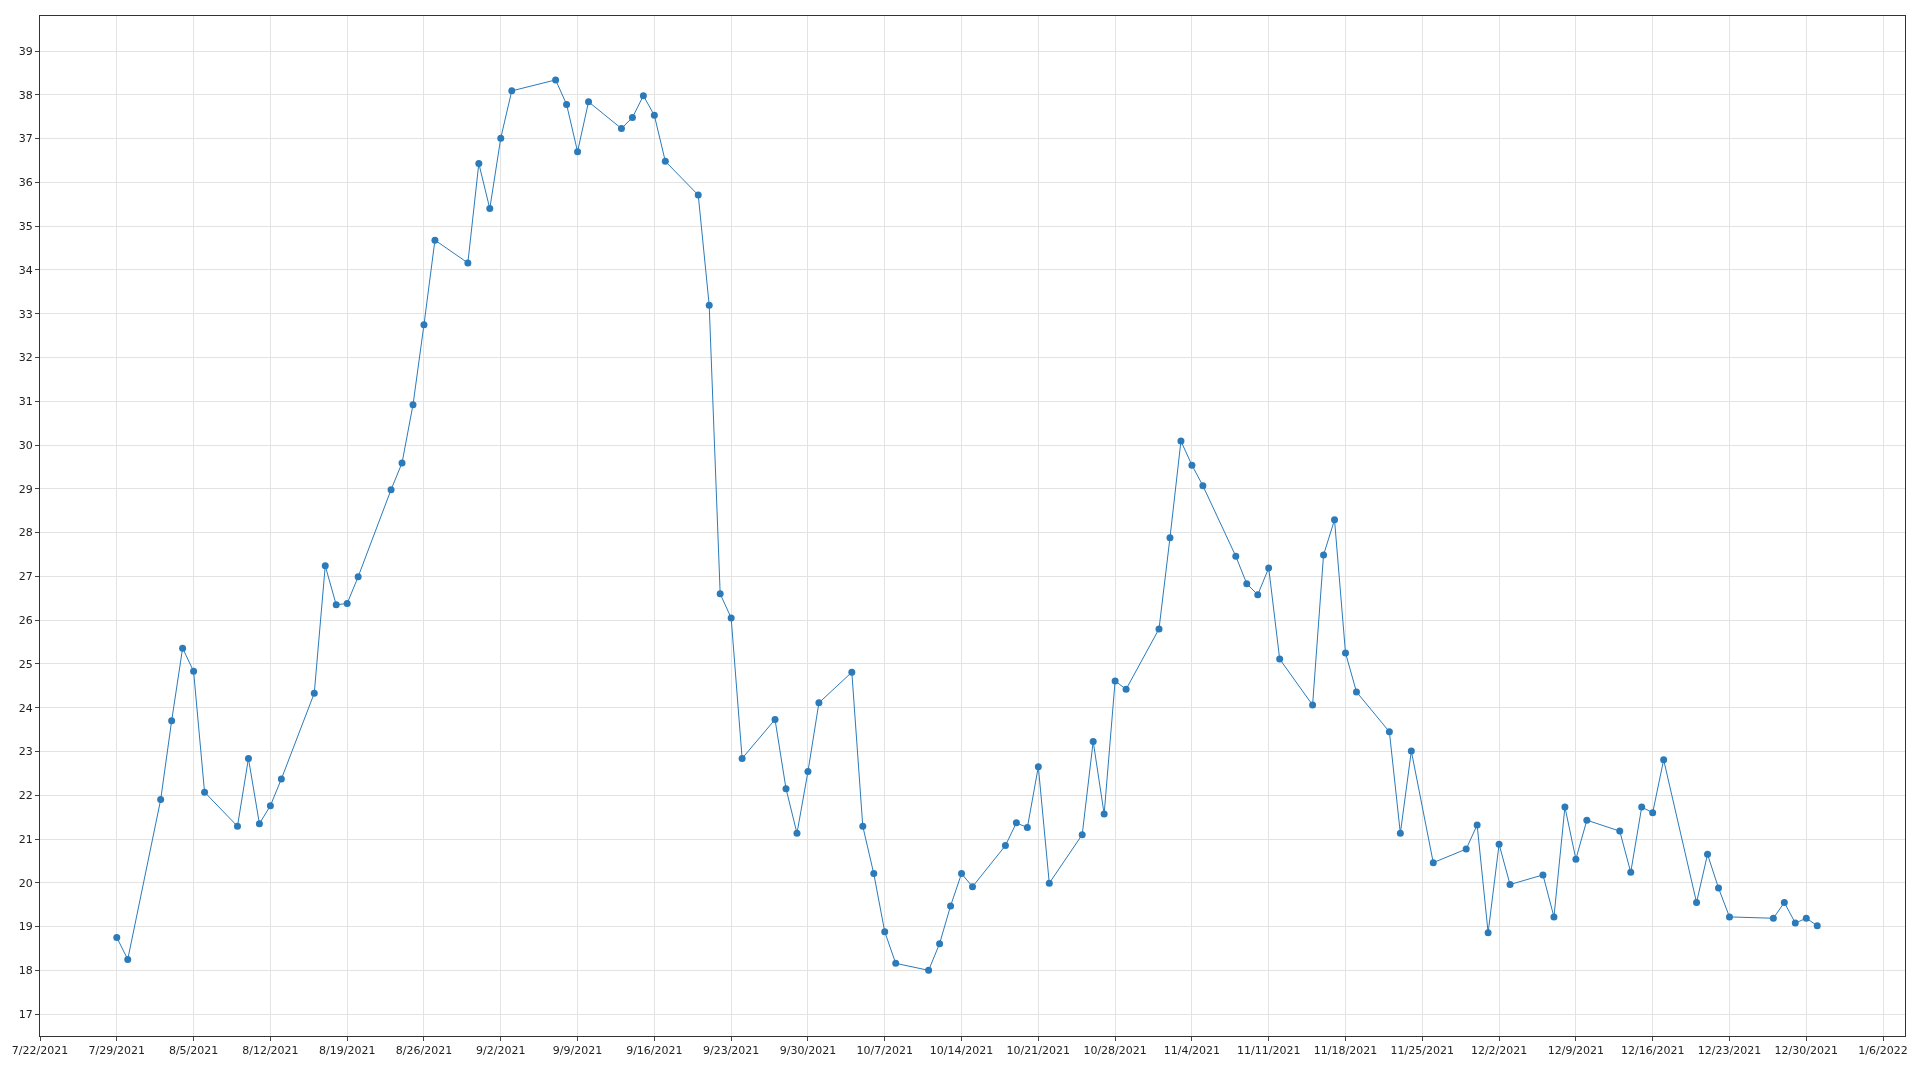  I want to click on x-tick-label: 9/23/2021, so click(731, 1051).